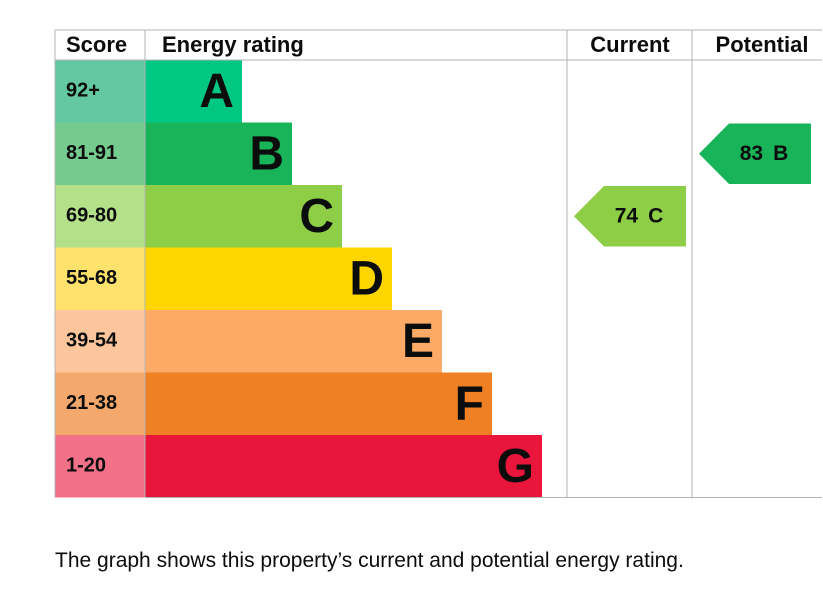 This screenshot has width=823, height=592. What do you see at coordinates (233, 44) in the screenshot?
I see `column-header: Energy rating` at bounding box center [233, 44].